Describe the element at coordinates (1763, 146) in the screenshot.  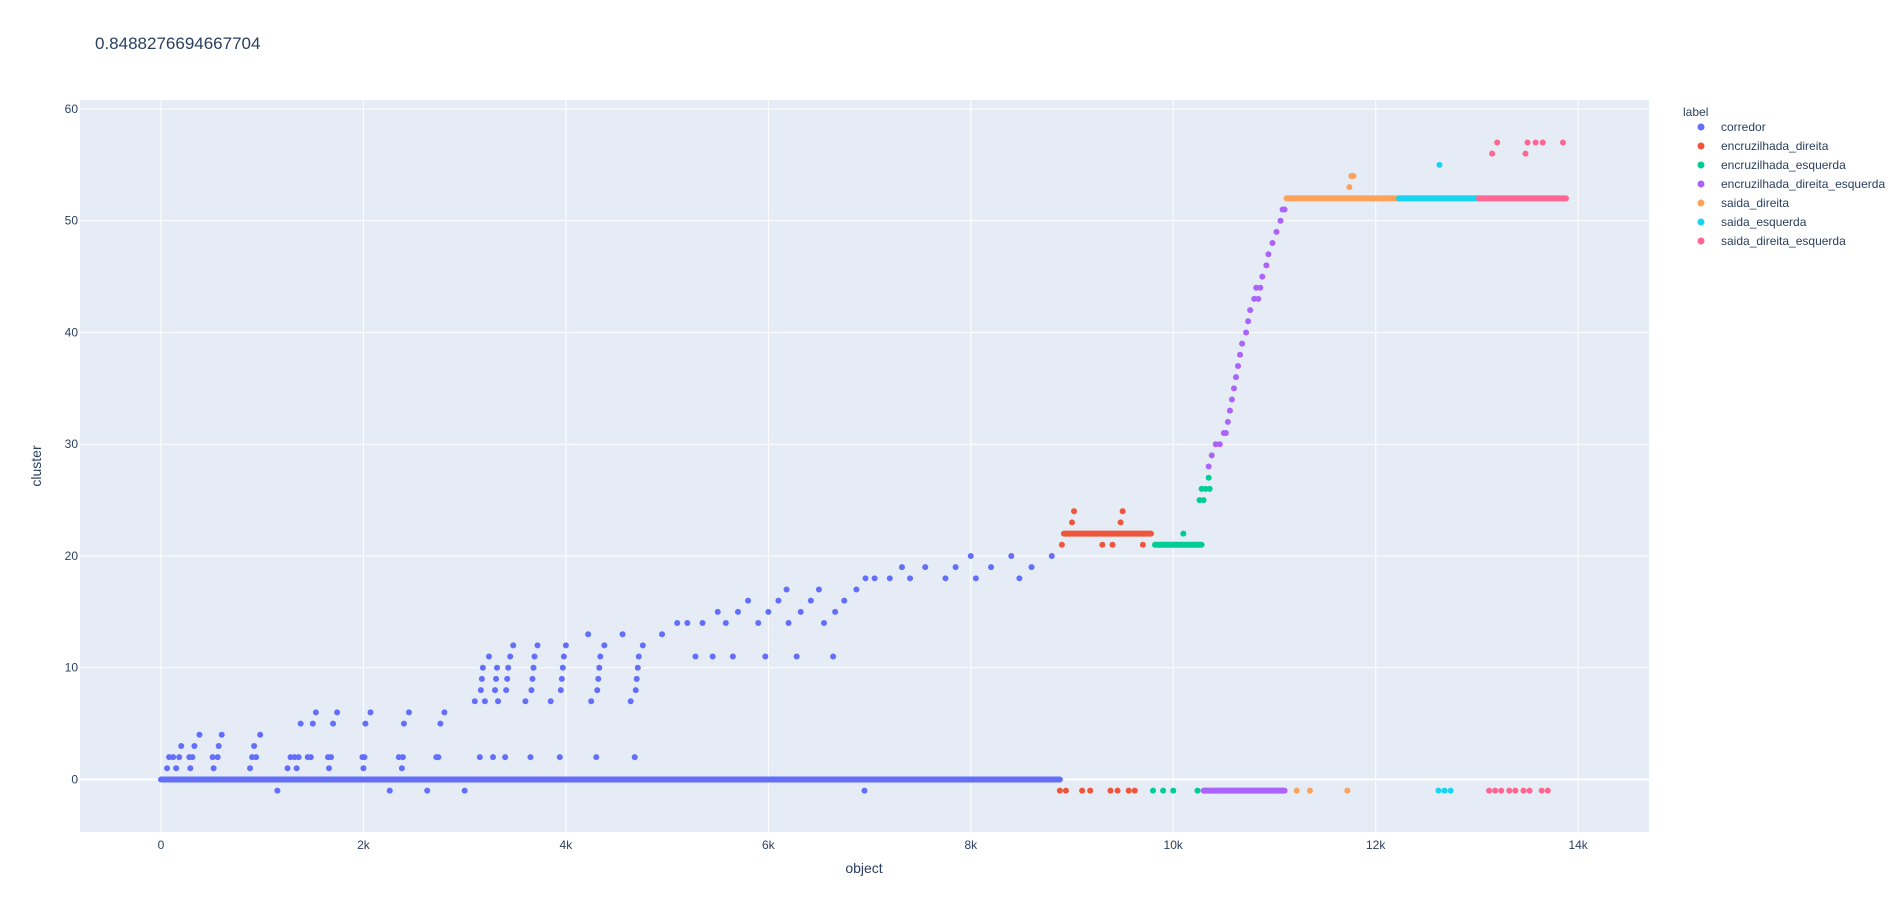
I see `legend-item-encruzilhada_direita: encruzilhada_direita` at that location.